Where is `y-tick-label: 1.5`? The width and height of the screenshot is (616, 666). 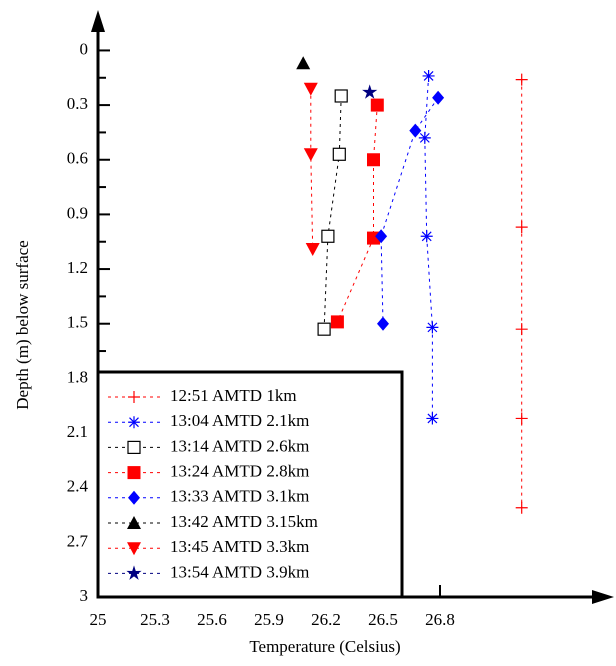
y-tick-label: 1.5 is located at coordinates (77, 322).